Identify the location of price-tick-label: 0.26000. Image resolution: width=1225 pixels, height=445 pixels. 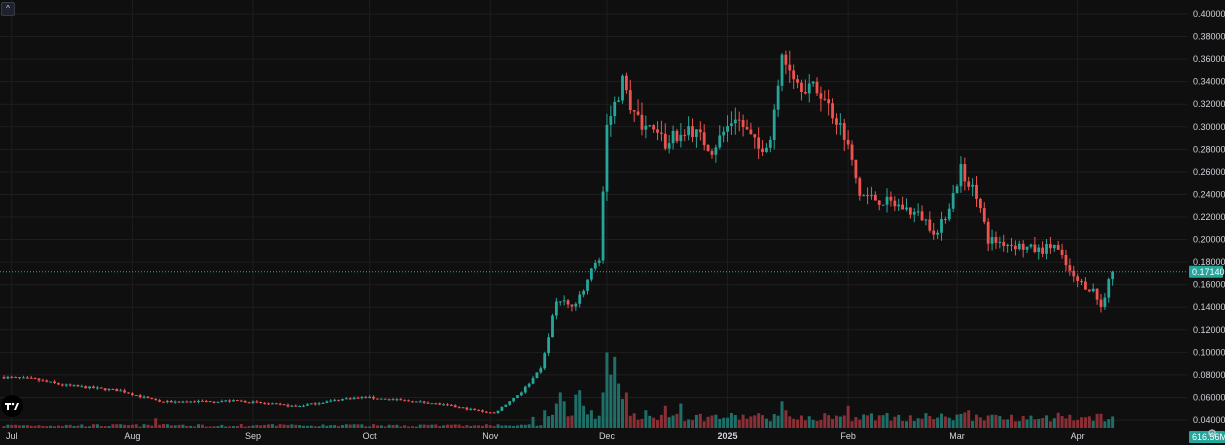
(1209, 172).